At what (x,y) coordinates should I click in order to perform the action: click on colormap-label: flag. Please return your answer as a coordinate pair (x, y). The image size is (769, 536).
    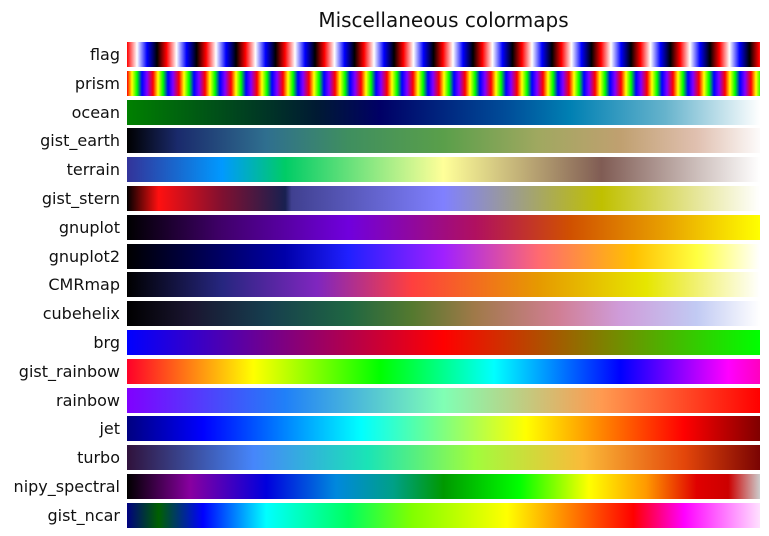
    Looking at the image, I should click on (104, 54).